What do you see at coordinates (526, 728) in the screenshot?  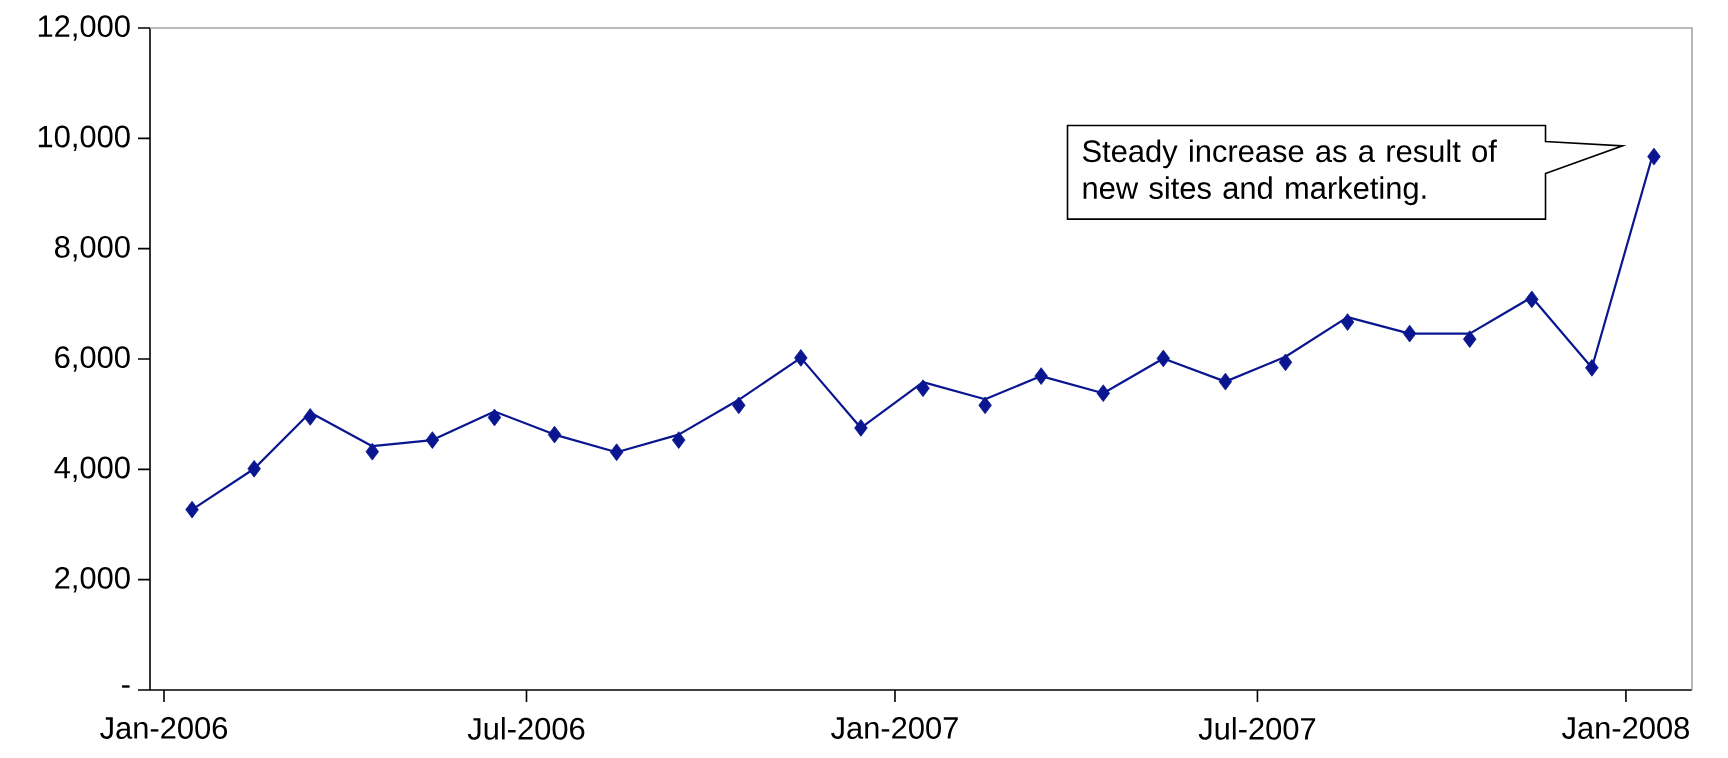 I see `x-tick-label: Jul-2006` at bounding box center [526, 728].